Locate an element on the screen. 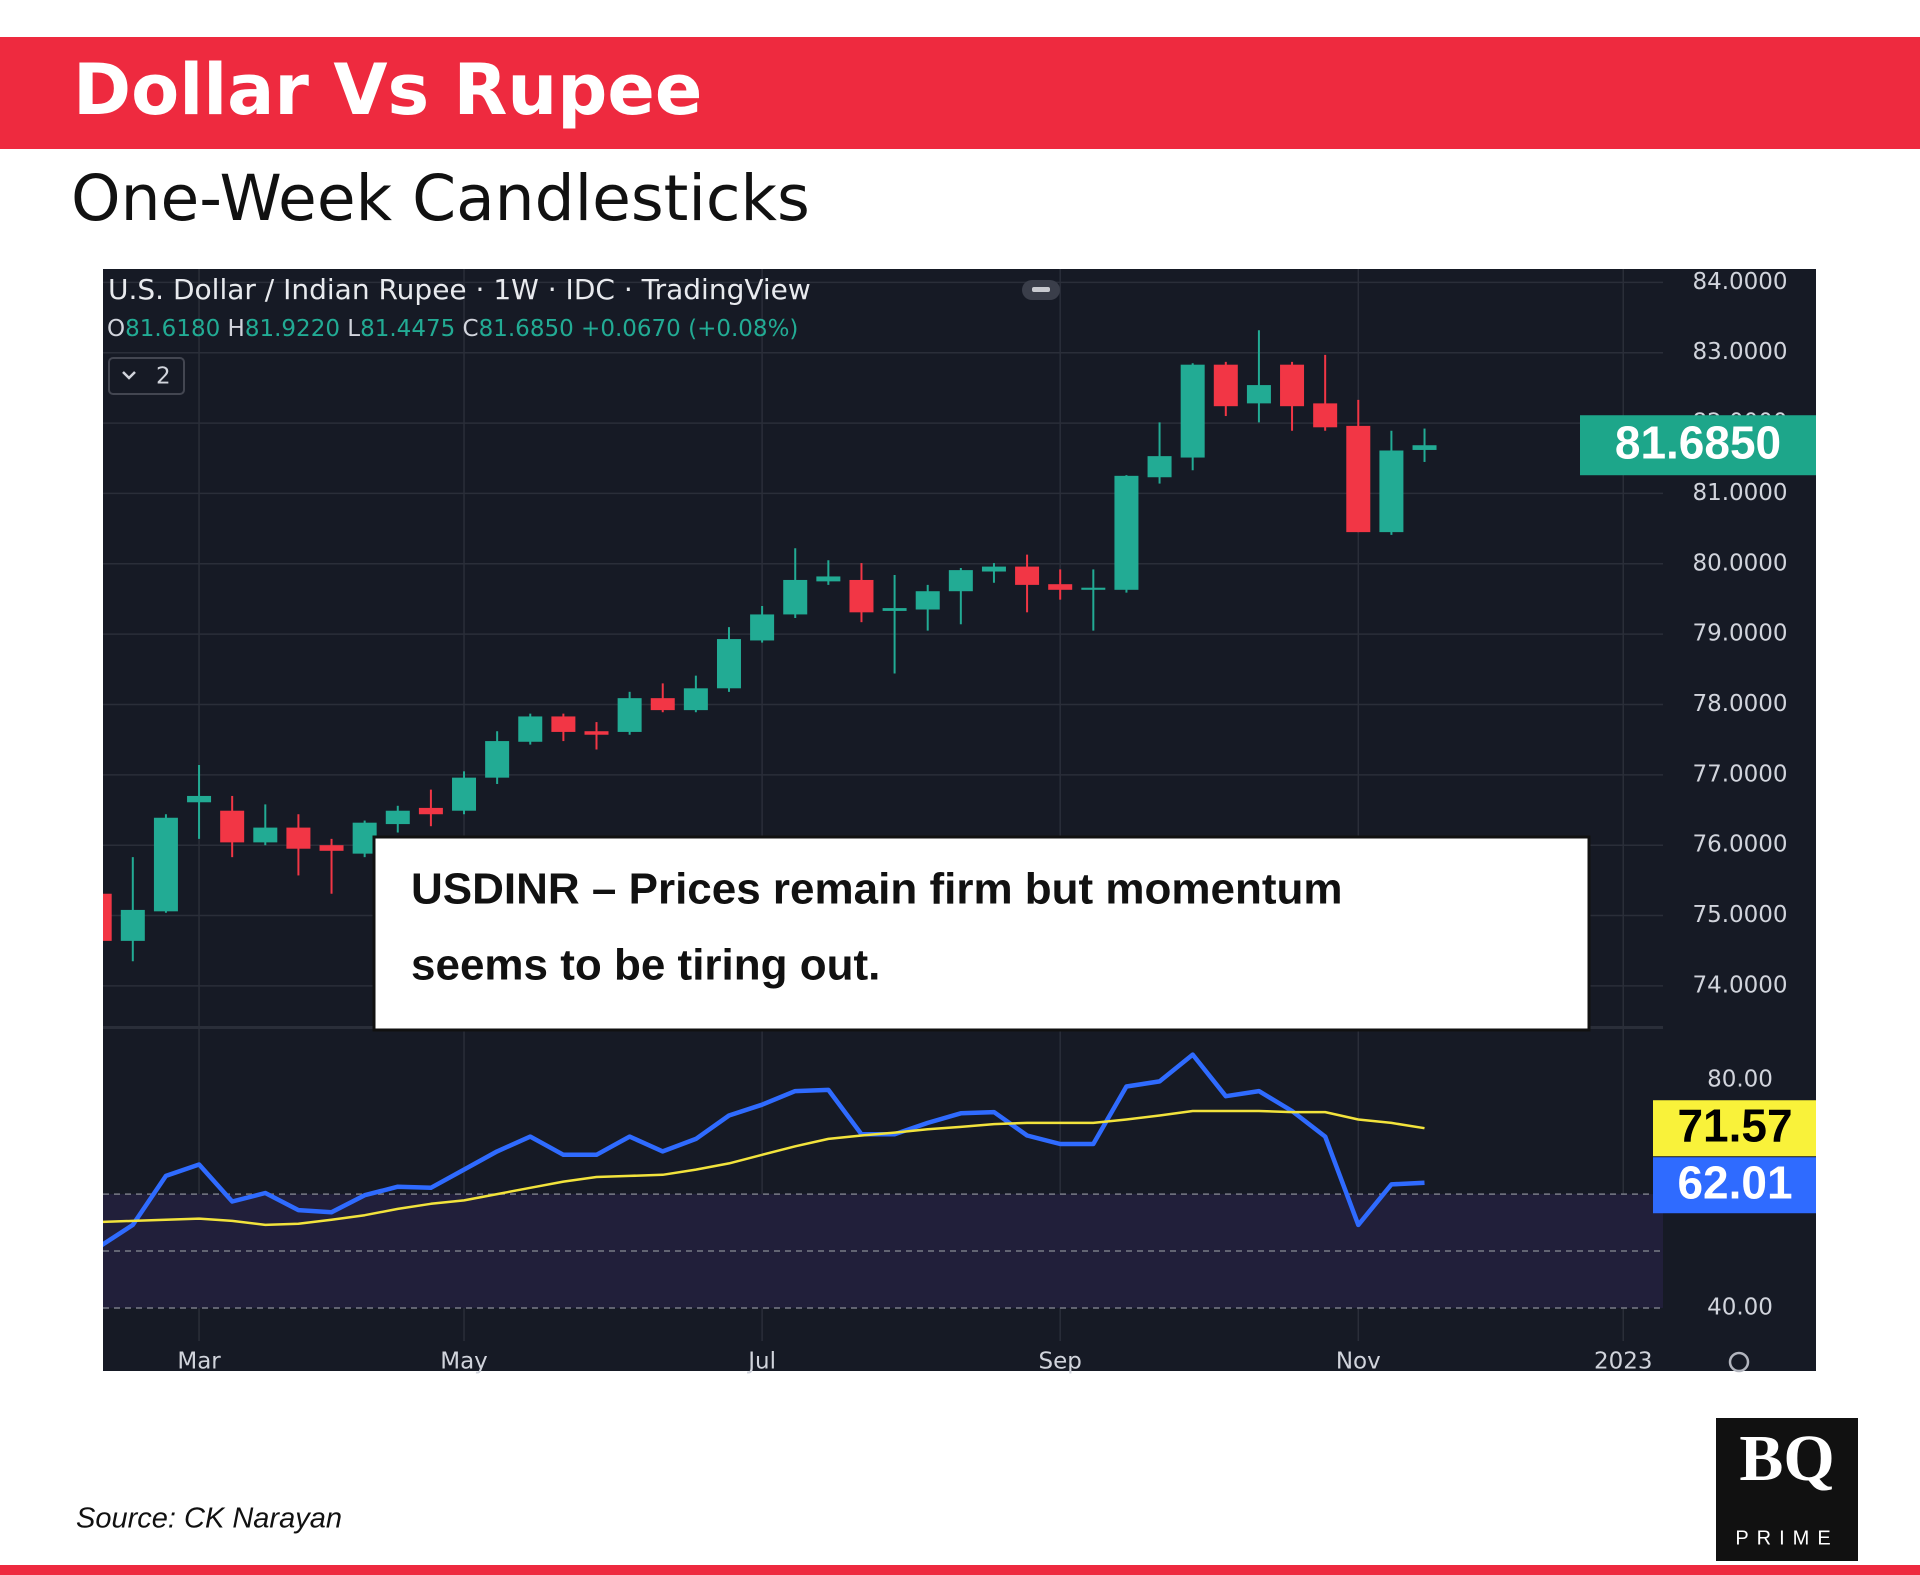  title: Dollar Vs Rupee is located at coordinates (387, 90).